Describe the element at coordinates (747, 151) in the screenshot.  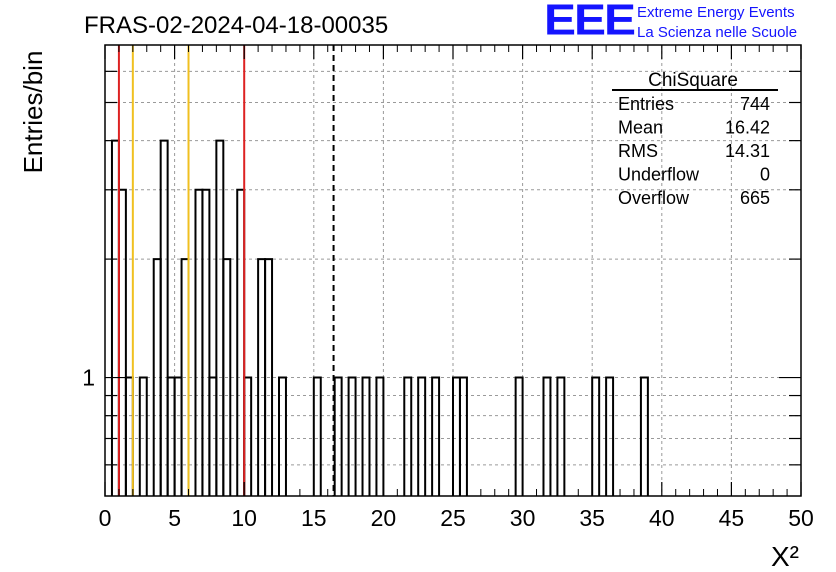
I see `stats-value: 14.31` at that location.